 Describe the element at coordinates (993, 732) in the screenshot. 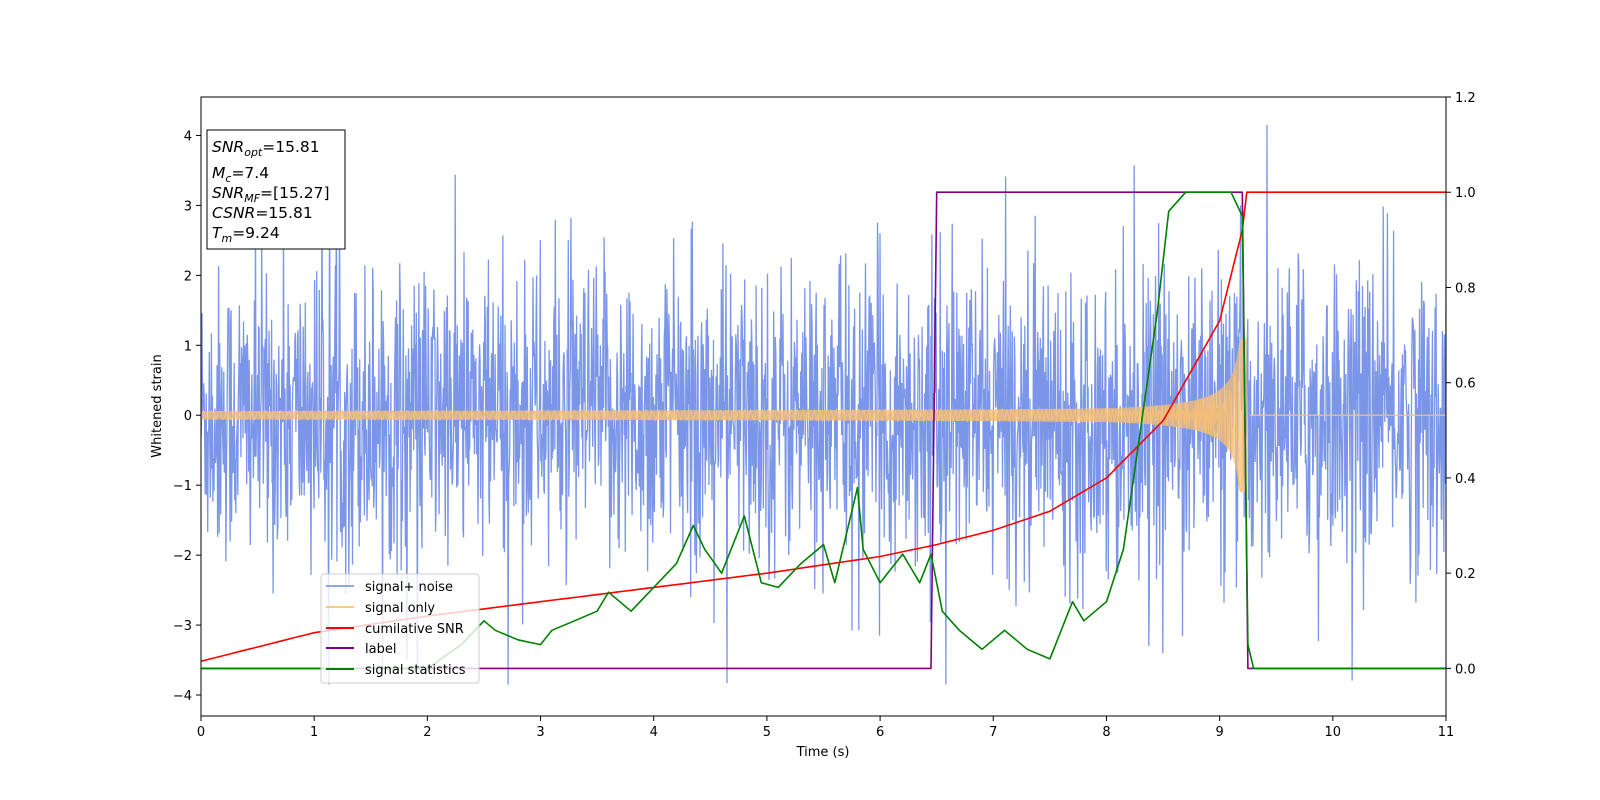

I see `x-tick-label: 7` at that location.